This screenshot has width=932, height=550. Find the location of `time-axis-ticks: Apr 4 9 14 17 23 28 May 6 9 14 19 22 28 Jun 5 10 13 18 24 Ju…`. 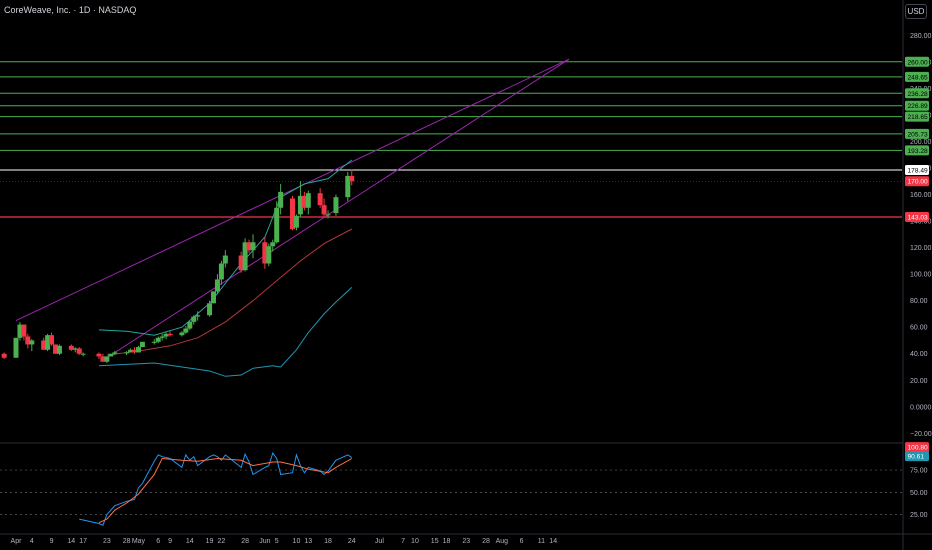

time-axis-ticks: Apr 4 9 14 17 23 28 May 6 9 14 19 22 28 Jun 5 10 13 18 24 Ju… is located at coordinates (284, 541).